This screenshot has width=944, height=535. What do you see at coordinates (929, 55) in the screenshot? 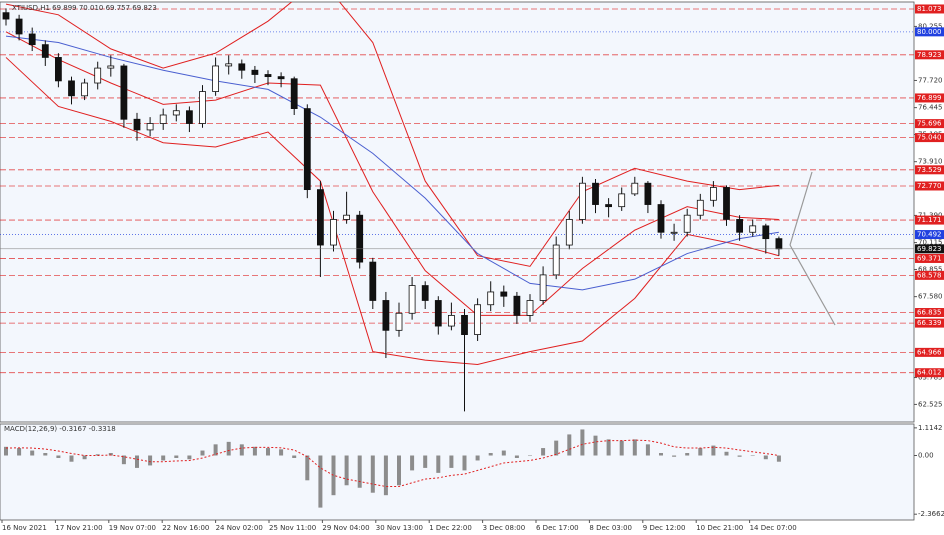
I see `level-label: 78.923` at bounding box center [929, 55].